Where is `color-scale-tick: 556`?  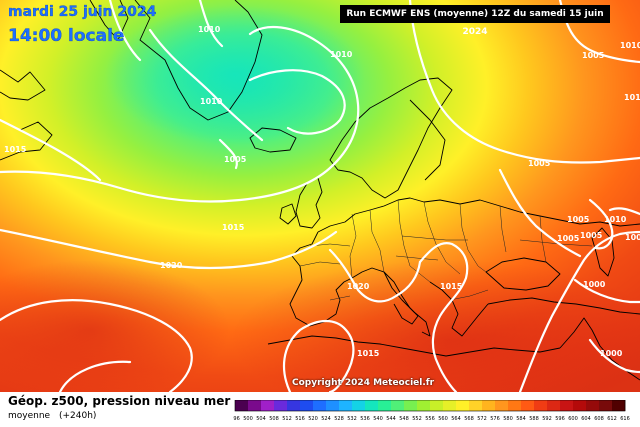 color-scale-tick: 556 is located at coordinates (430, 419).